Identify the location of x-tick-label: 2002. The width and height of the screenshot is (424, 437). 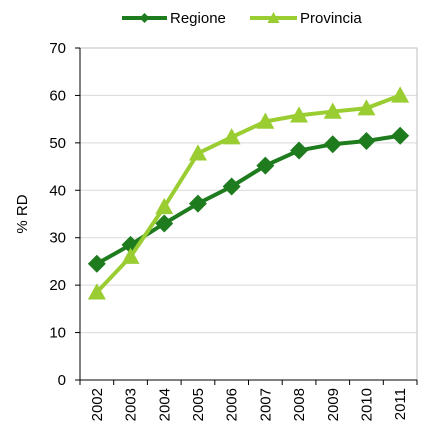
(97, 404).